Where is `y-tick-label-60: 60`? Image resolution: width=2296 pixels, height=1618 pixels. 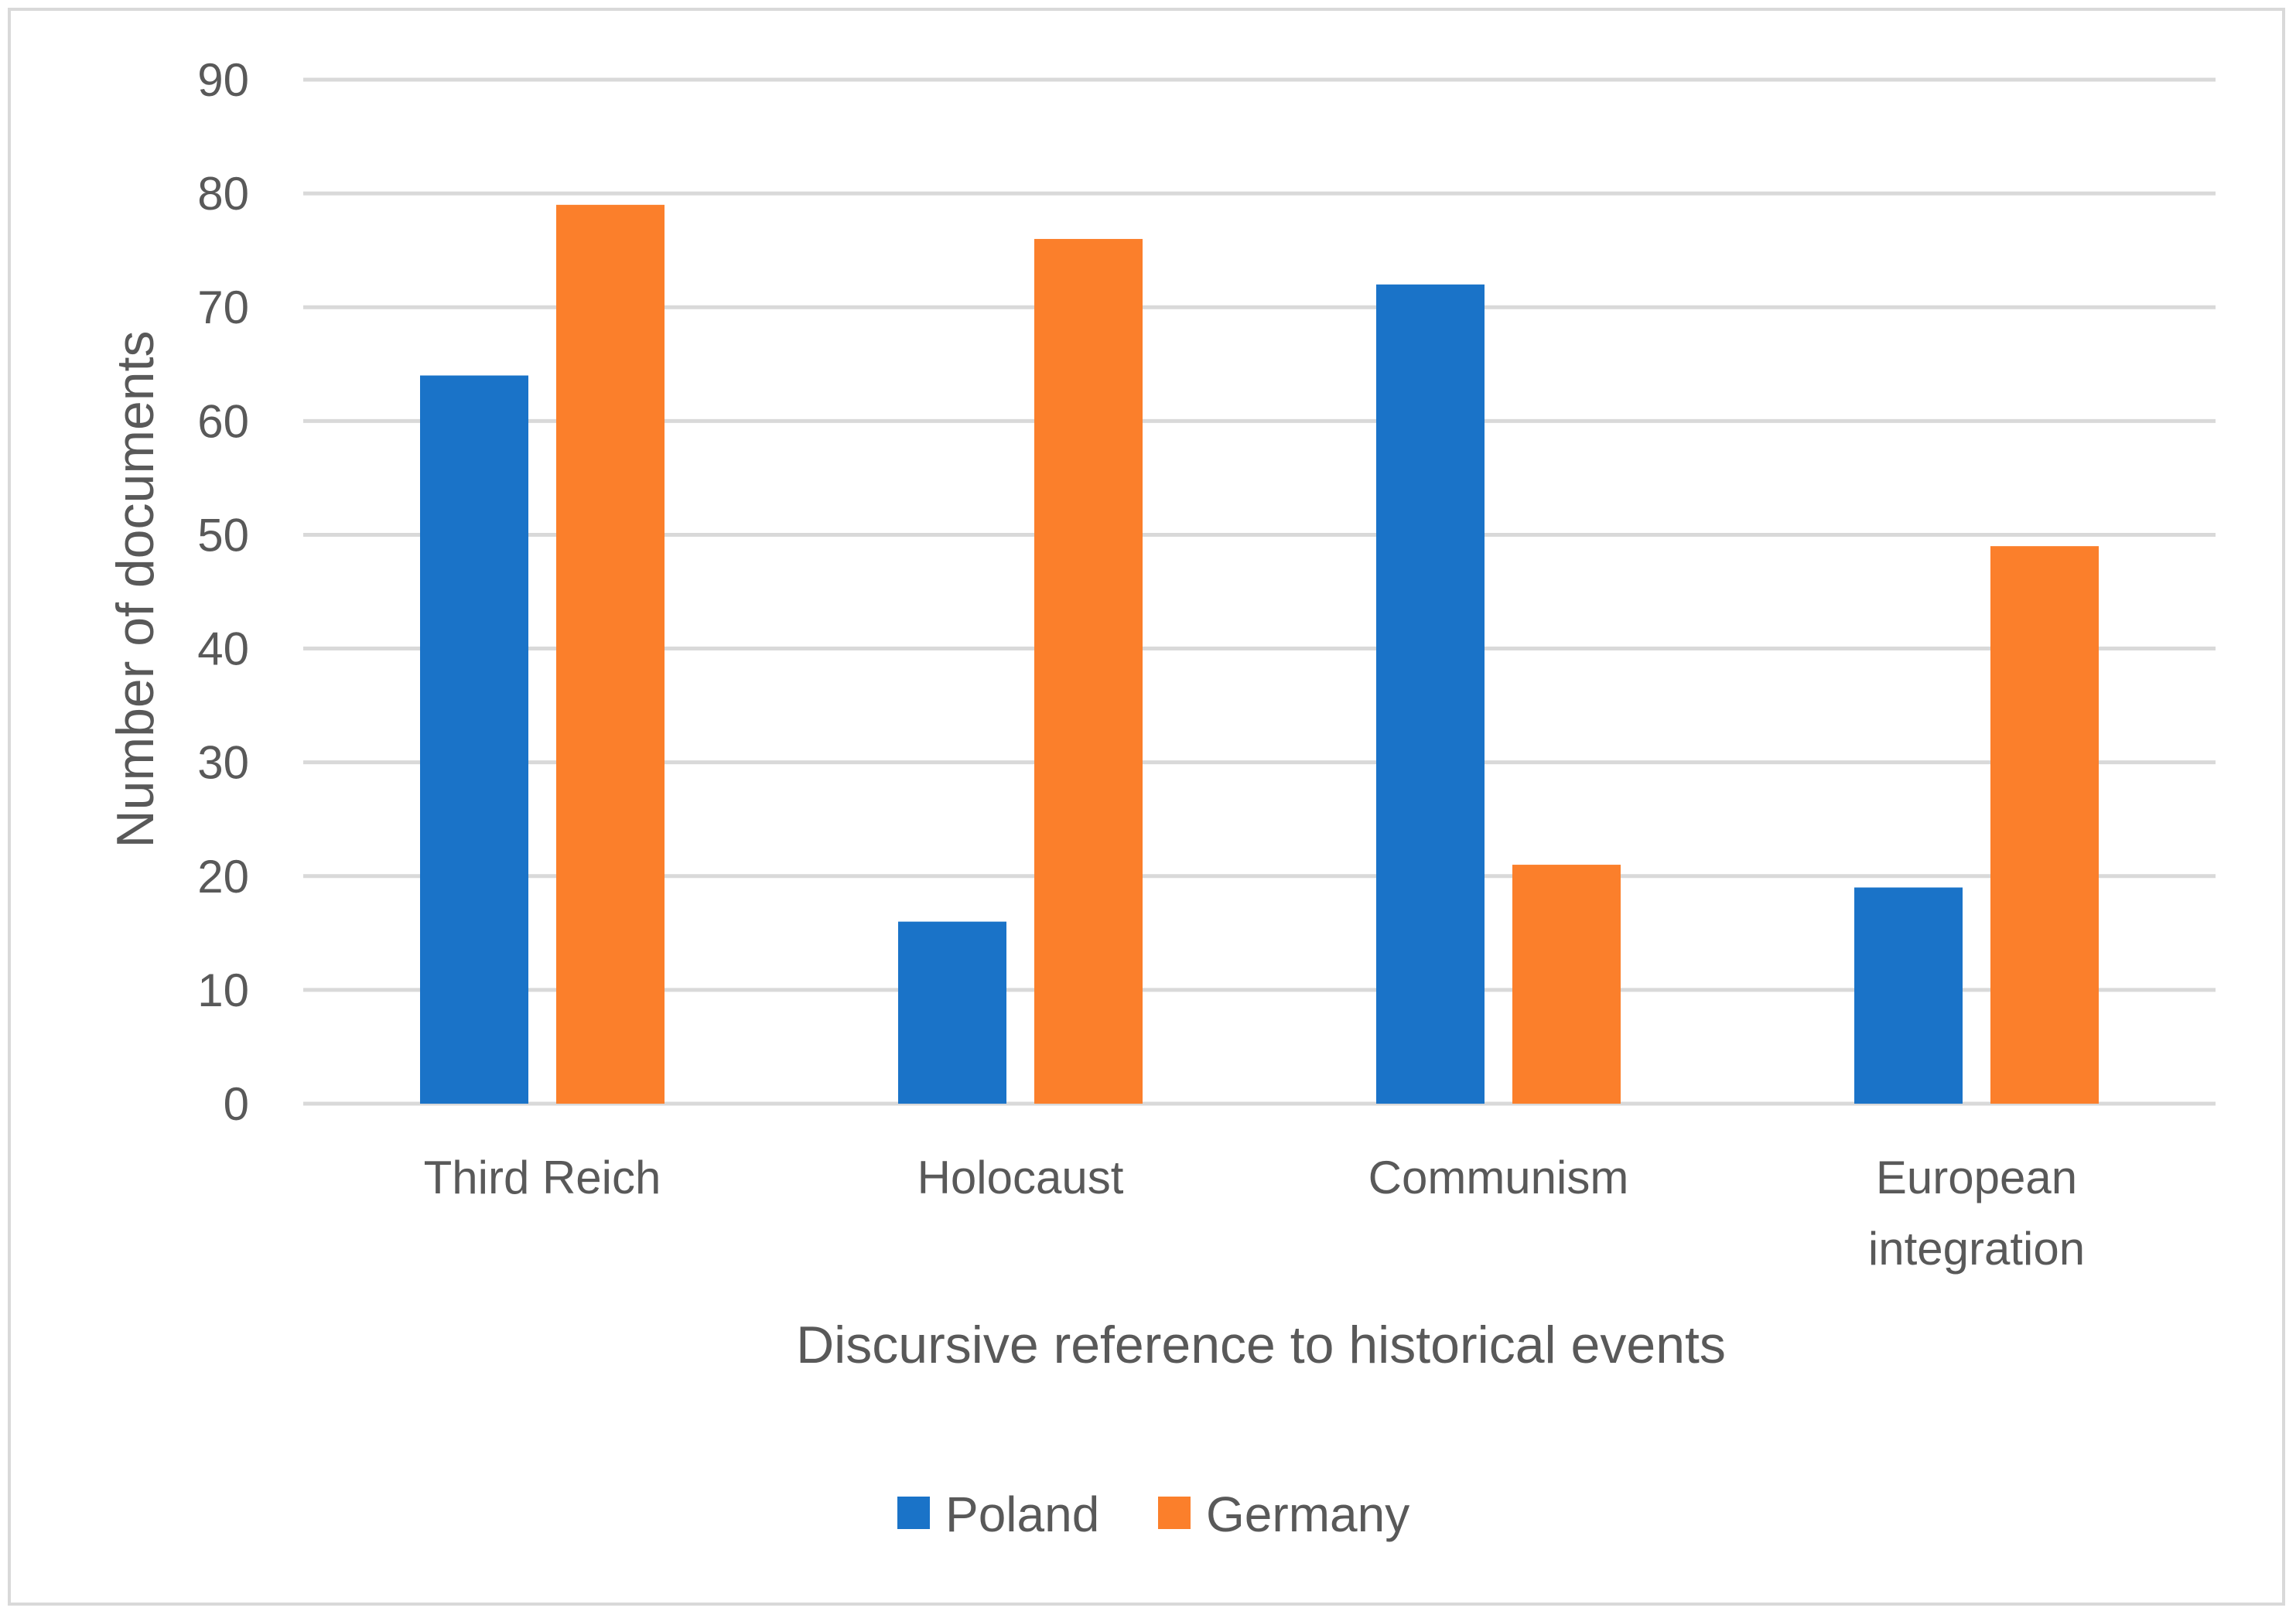 y-tick-label-60: 60 is located at coordinates (223, 421).